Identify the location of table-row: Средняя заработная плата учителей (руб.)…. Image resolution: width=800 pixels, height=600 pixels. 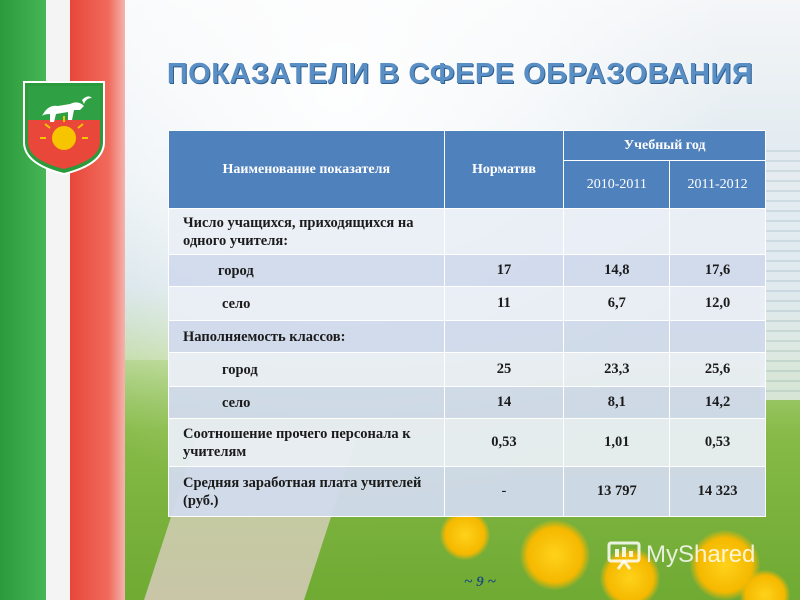
(467, 491).